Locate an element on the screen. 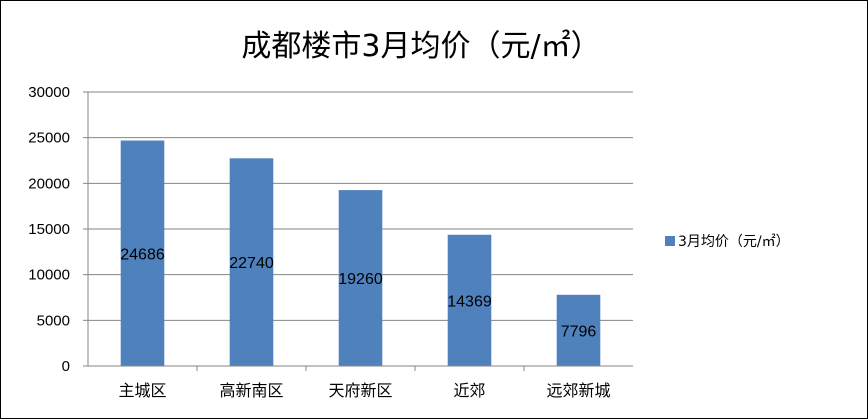 This screenshot has height=419, width=868. data-label: 19260 is located at coordinates (360, 279).